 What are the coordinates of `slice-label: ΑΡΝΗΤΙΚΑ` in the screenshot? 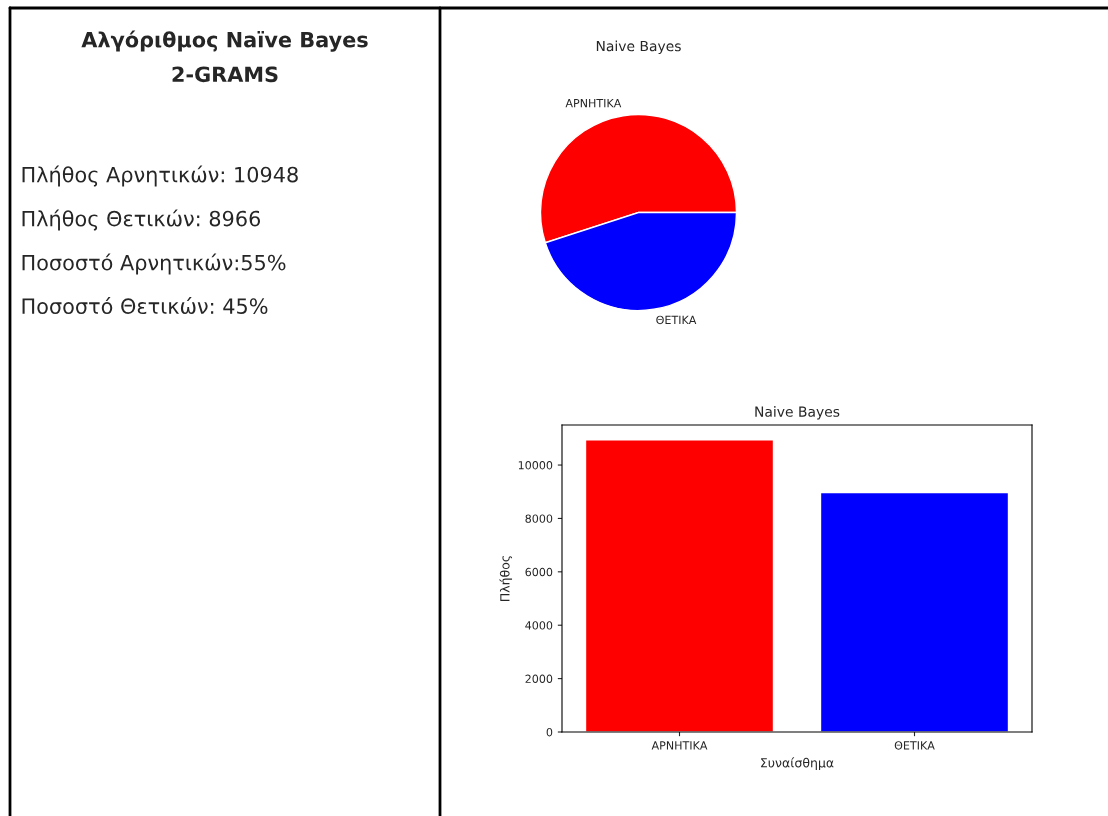 It's located at (593, 103).